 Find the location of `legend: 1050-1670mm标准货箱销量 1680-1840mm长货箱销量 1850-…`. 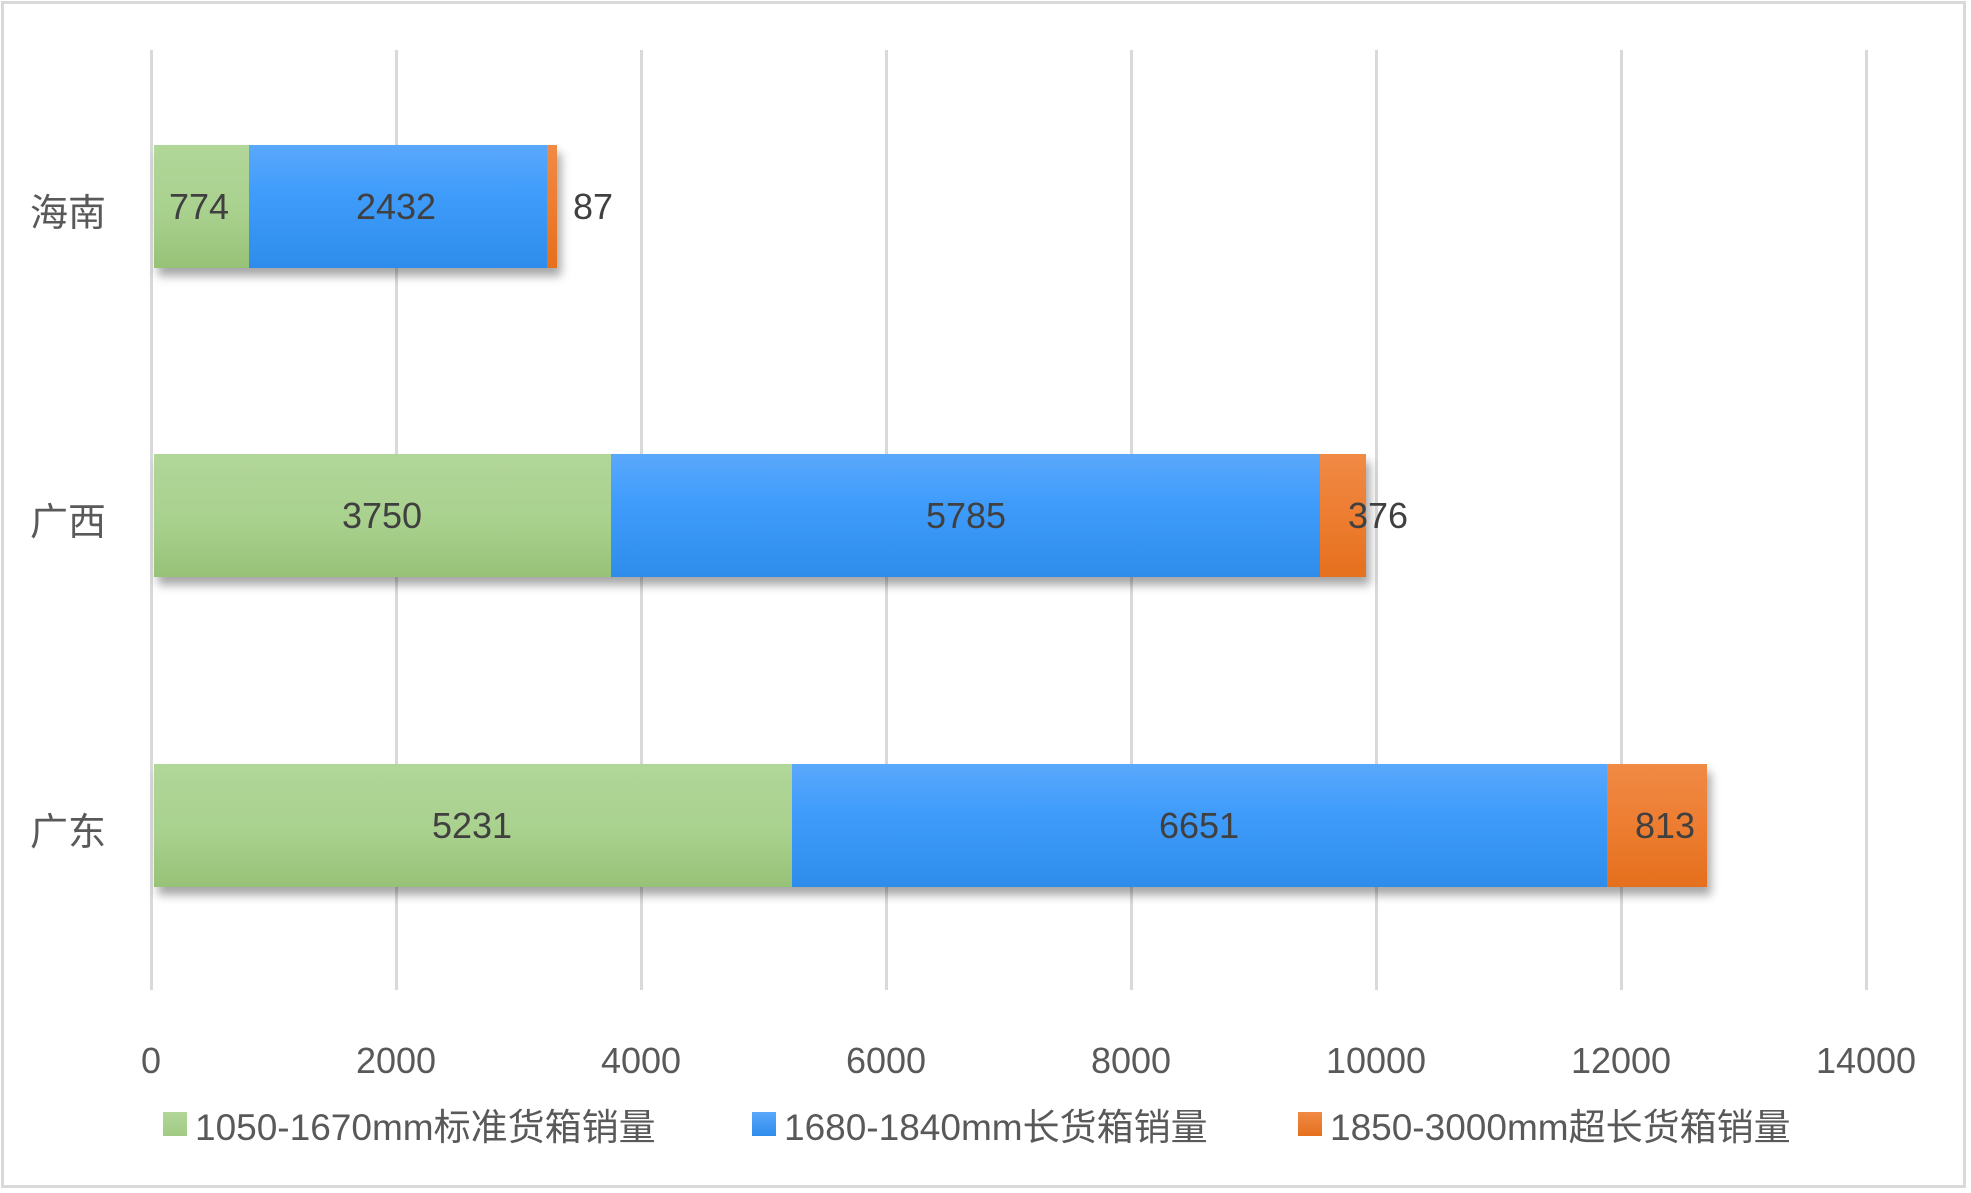

legend: 1050-1670mm标准货箱销量 1680-1840mm长货箱销量 1850-… is located at coordinates (985, 1124).